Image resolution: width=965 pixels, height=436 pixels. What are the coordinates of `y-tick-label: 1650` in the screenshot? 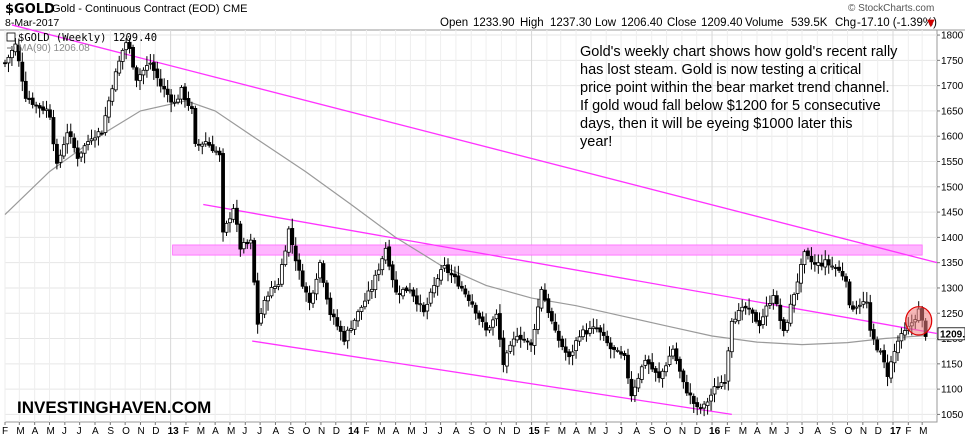 It's located at (952, 111).